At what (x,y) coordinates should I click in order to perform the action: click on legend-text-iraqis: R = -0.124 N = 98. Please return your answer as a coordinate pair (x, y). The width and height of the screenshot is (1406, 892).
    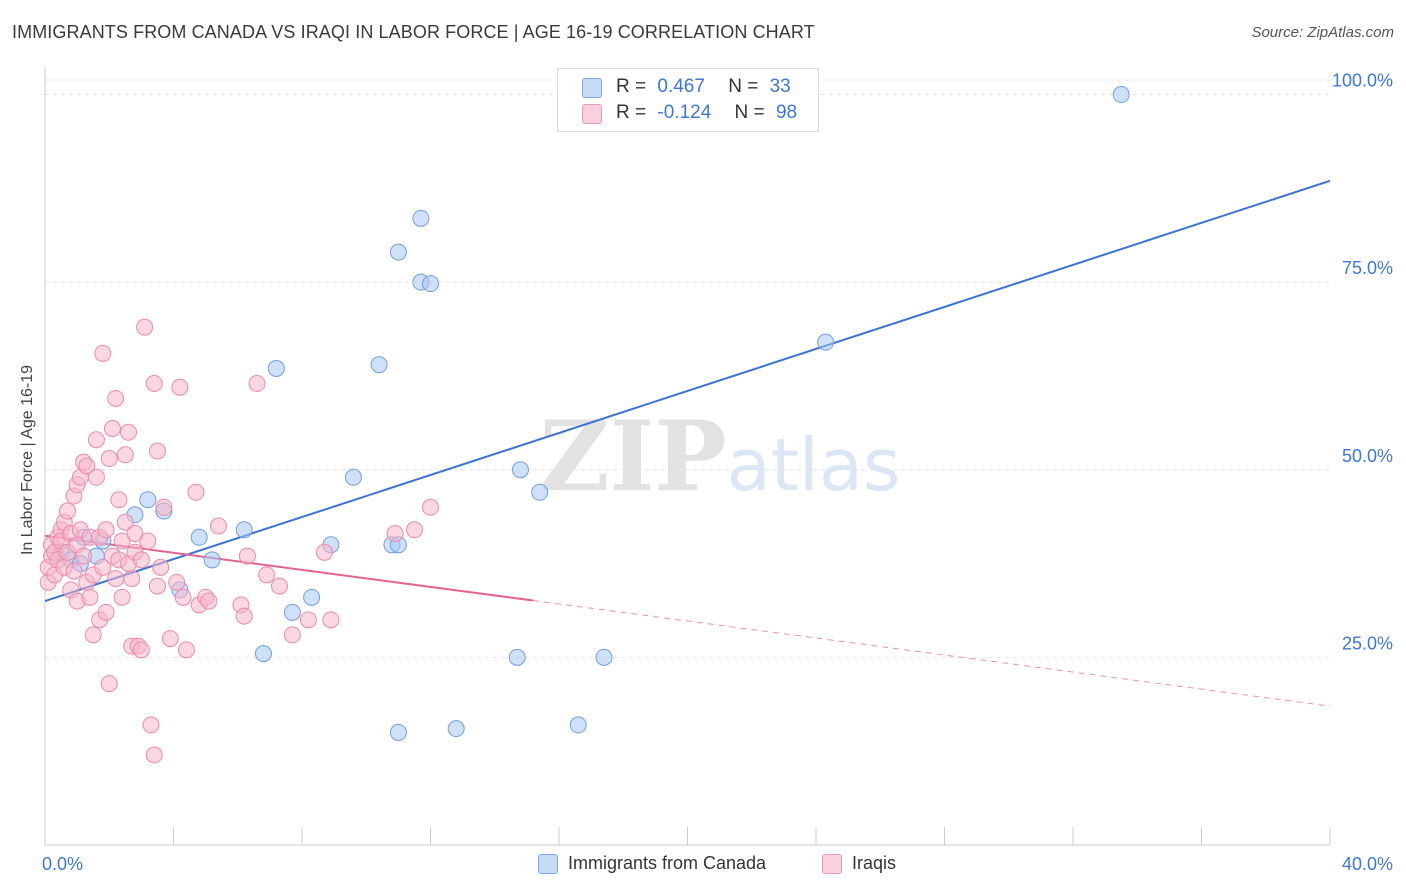
    Looking at the image, I should click on (706, 113).